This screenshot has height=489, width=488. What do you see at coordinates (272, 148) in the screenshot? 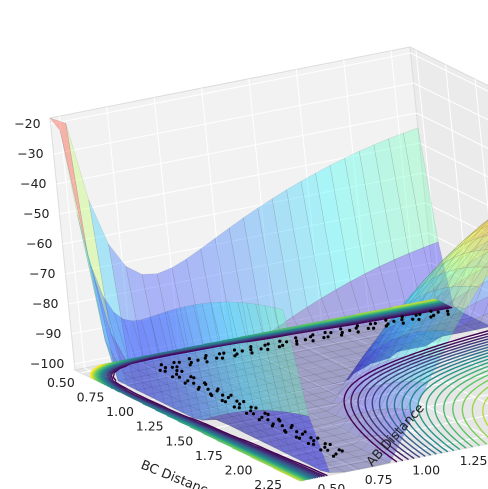
I see `grid-line-z` at bounding box center [272, 148].